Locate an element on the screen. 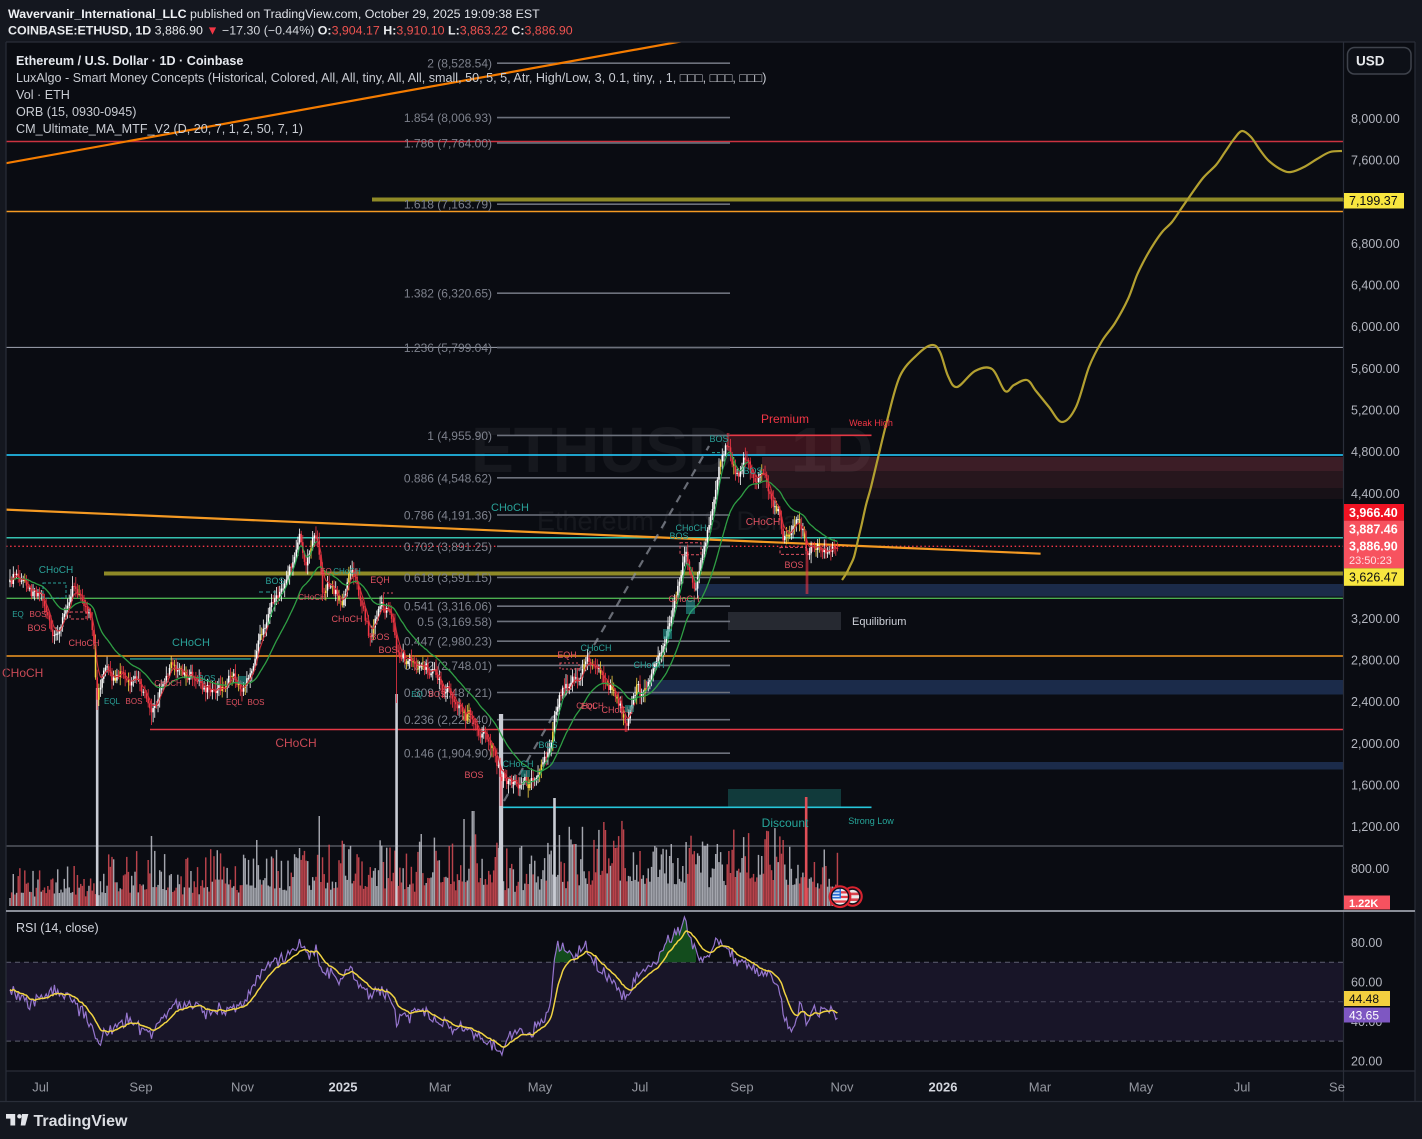  svg-text: 4,400.00 is located at coordinates (1375, 494).